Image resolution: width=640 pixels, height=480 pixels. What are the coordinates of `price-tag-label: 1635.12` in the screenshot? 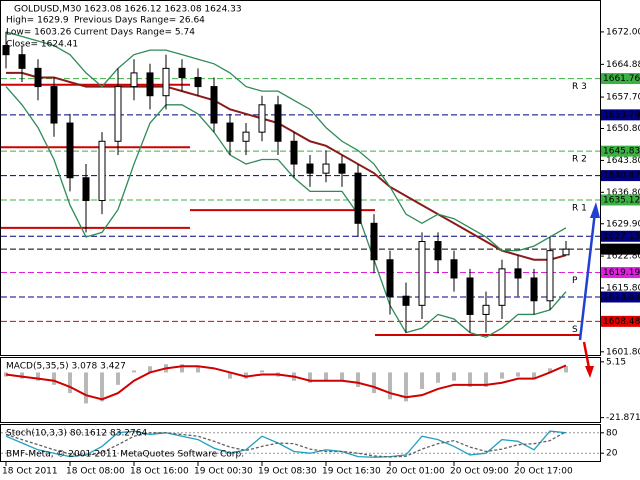 It's located at (621, 200).